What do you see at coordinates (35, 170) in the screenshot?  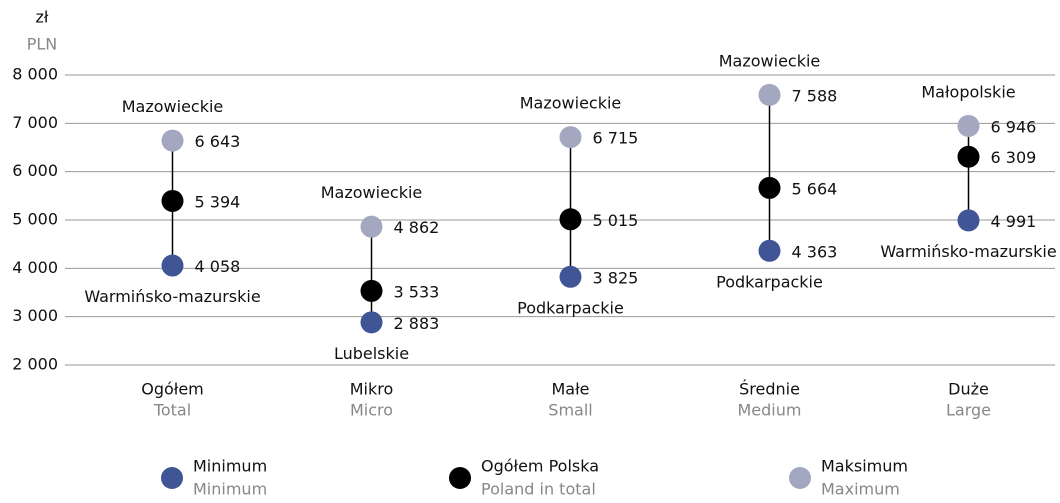 I see `y-tick-label: 6 000` at bounding box center [35, 170].